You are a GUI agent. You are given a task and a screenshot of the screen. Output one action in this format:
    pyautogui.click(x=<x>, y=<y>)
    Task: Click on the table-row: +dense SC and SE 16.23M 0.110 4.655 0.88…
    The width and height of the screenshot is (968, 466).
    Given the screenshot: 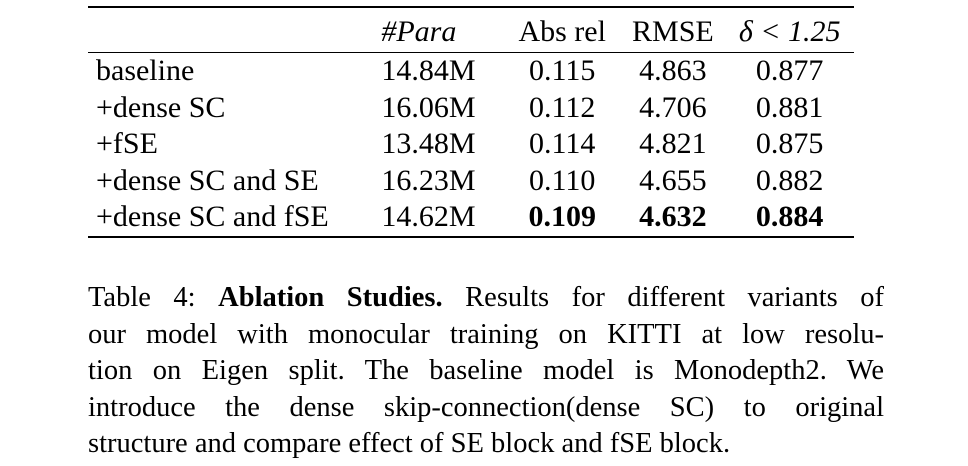 What is the action you would take?
    pyautogui.click(x=471, y=181)
    